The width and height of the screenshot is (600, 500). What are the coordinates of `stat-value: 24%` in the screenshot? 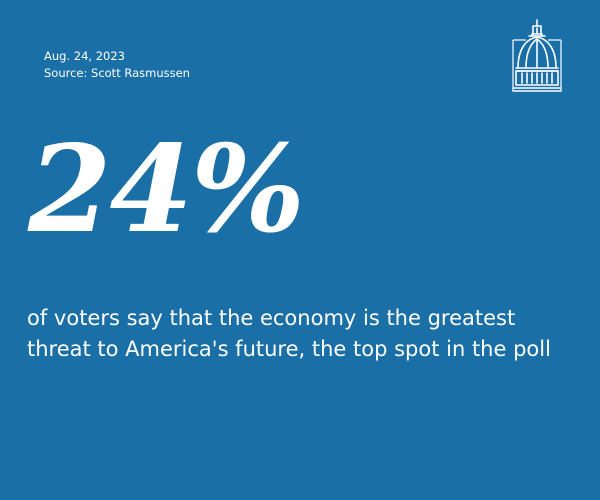 It's located at (166, 189).